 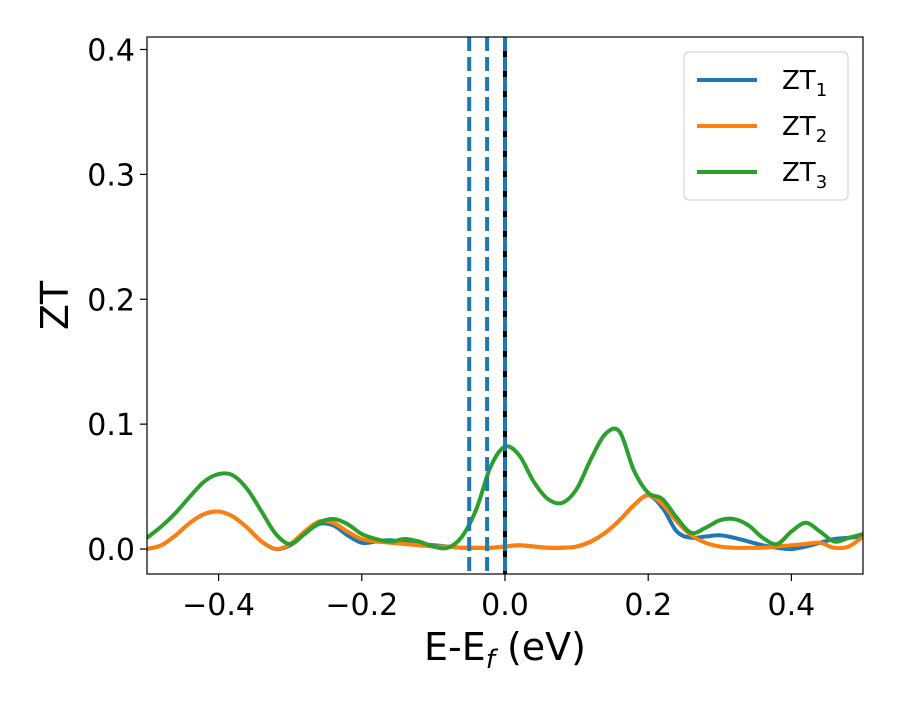 I want to click on legend-label-ZT3: ZT3, so click(x=804, y=175).